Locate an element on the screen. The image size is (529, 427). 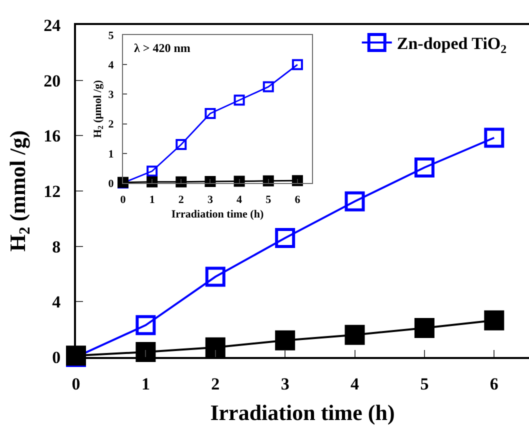
y-tick-label: 12 is located at coordinates (52, 191).